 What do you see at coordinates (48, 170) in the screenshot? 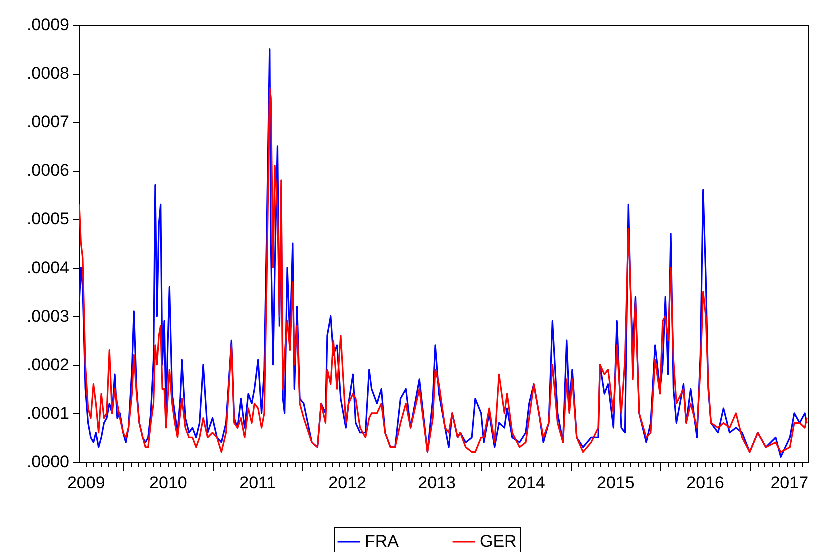
I see `y-tick-label: .0006` at bounding box center [48, 170].